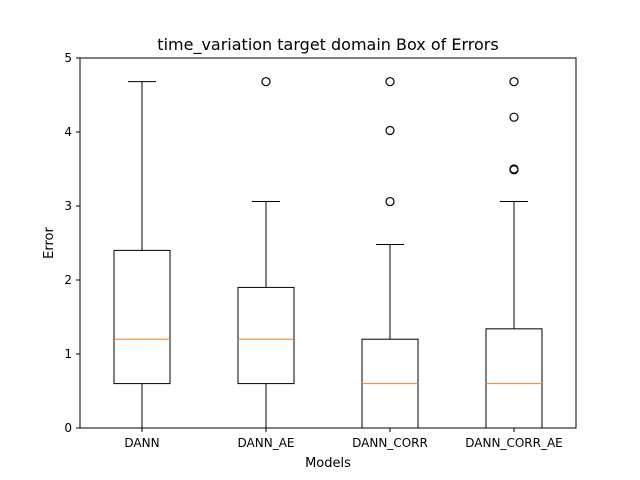 The height and width of the screenshot is (480, 640). I want to click on y-tick-label: 4, so click(68, 132).